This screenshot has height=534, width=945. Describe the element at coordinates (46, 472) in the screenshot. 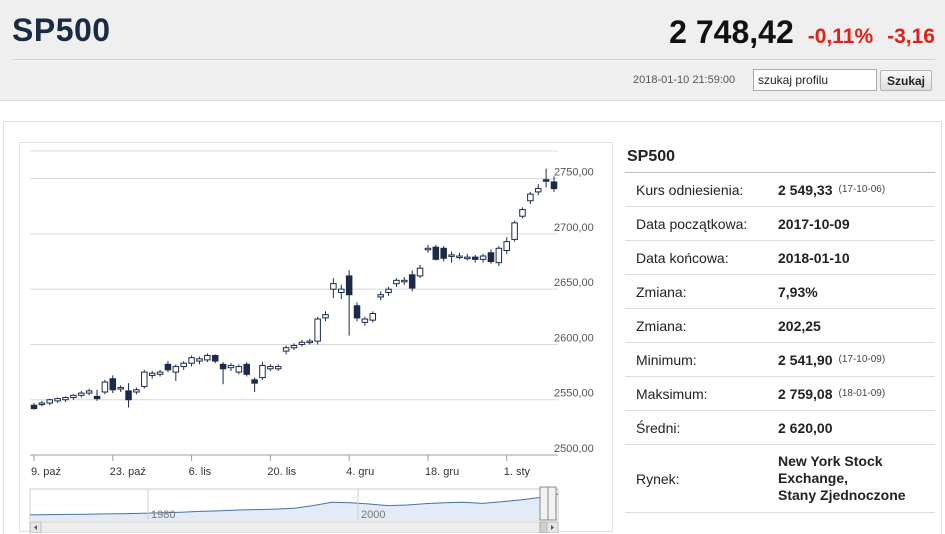

I see `x-tick-label: 9. paź` at that location.